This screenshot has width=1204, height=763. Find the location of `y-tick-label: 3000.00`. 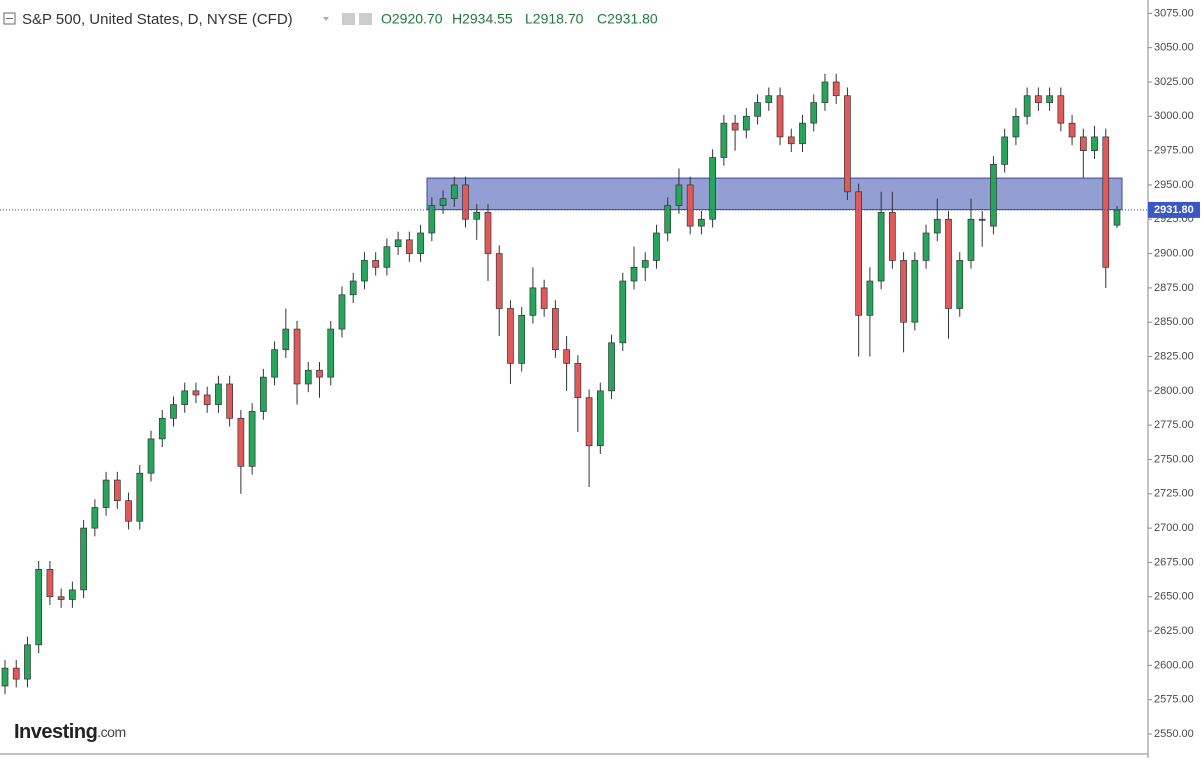

y-tick-label: 3000.00 is located at coordinates (1174, 116).